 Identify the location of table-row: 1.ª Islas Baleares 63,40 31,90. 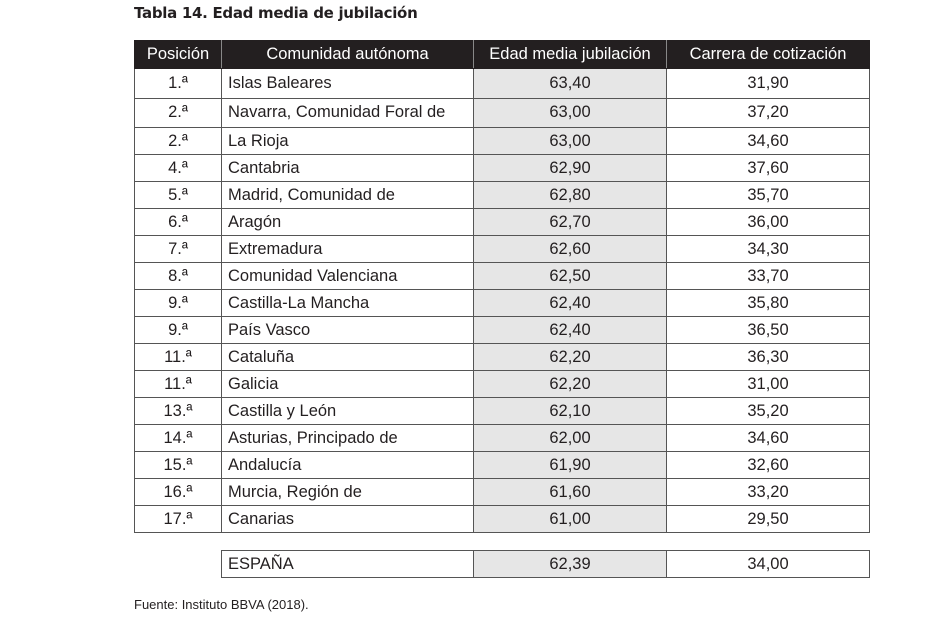
(502, 83).